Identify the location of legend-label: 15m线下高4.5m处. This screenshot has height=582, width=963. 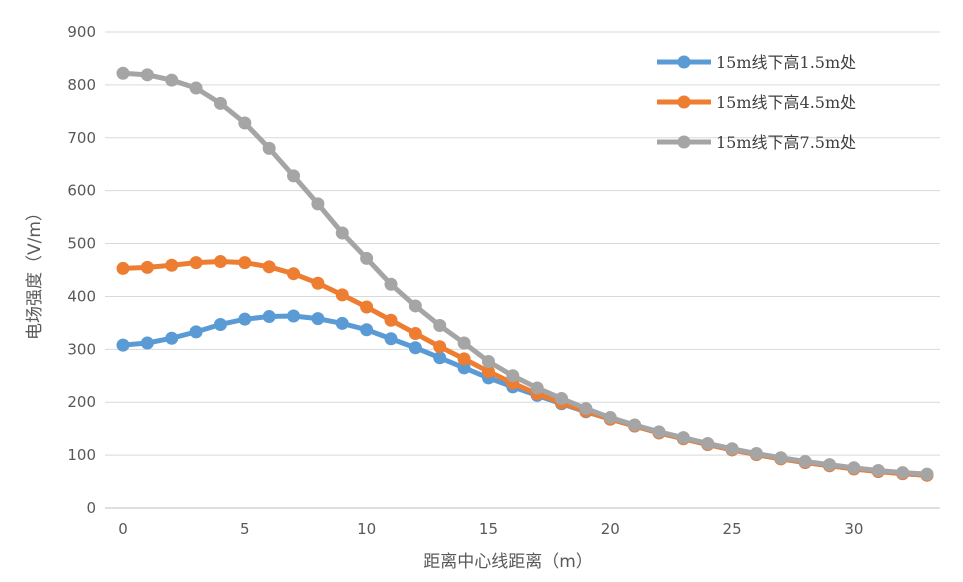
(786, 102).